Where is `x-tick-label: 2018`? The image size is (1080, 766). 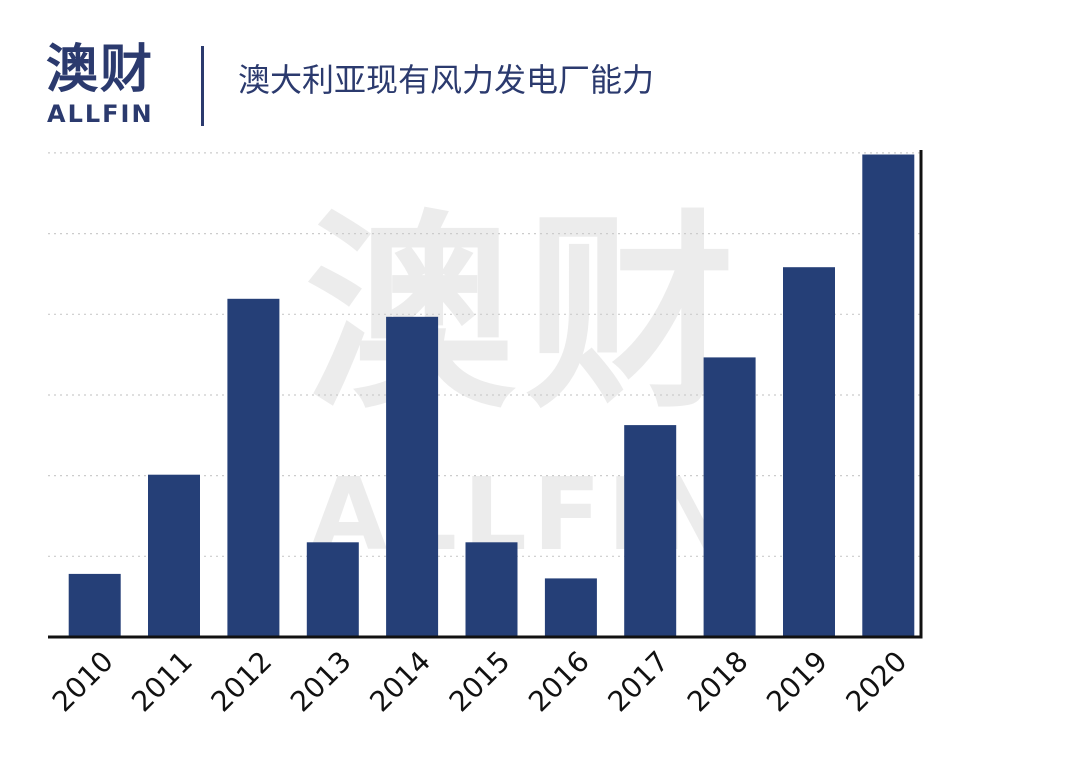
x-tick-label: 2018 is located at coordinates (718, 682).